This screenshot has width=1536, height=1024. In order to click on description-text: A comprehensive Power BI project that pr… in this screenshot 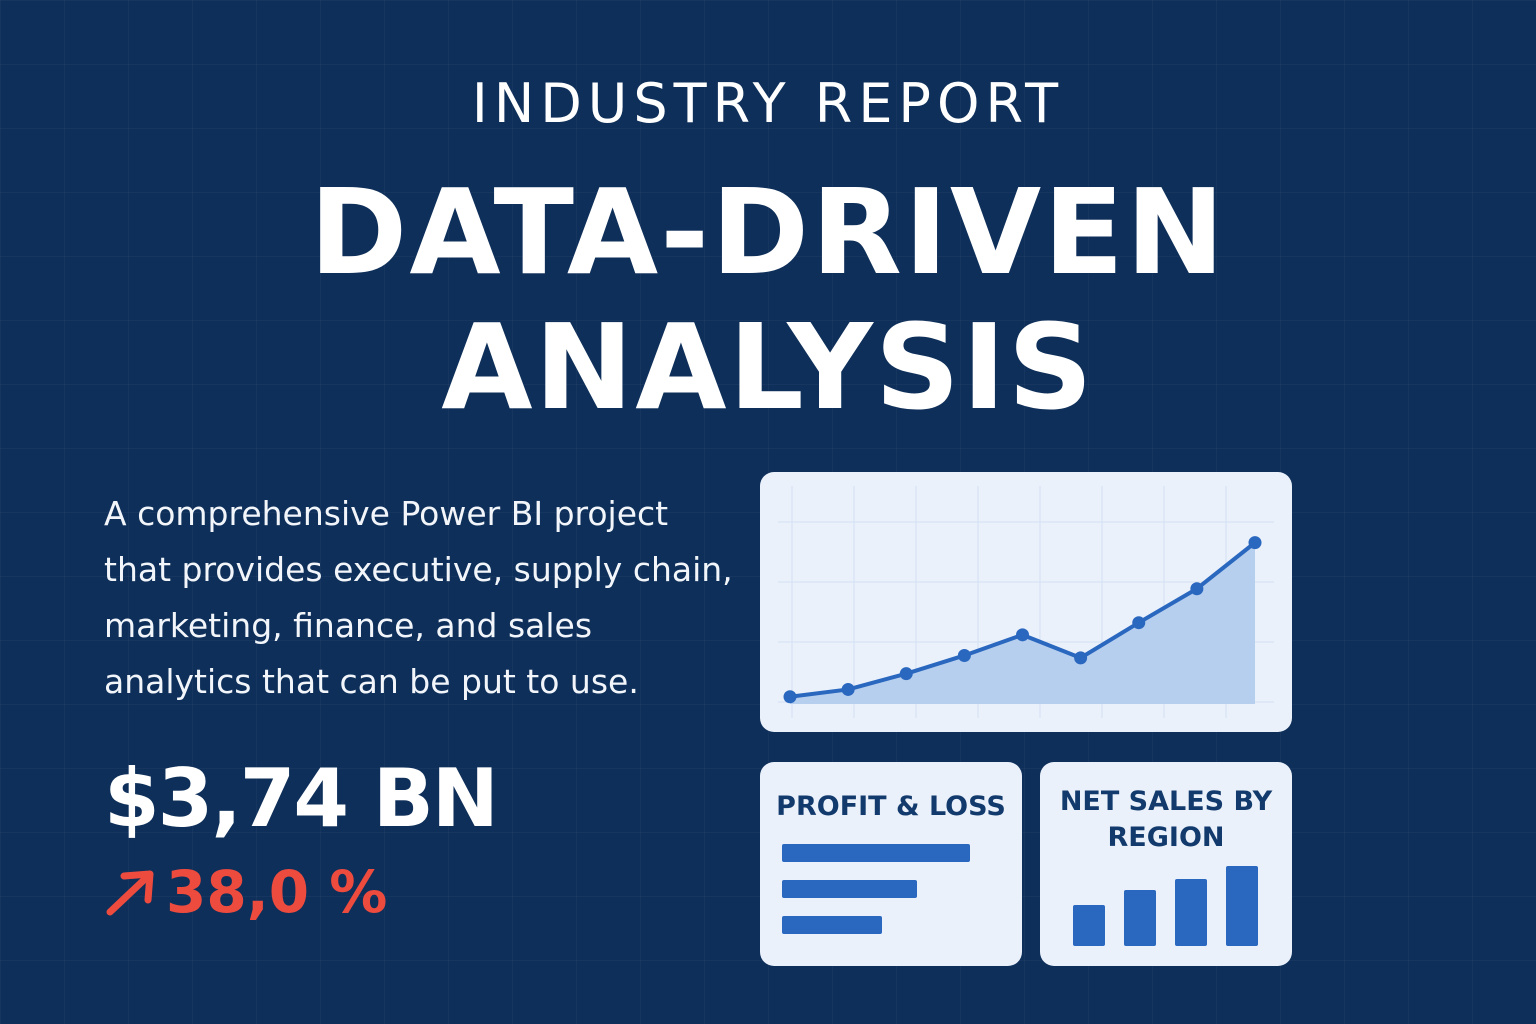, I will do `click(418, 597)`.